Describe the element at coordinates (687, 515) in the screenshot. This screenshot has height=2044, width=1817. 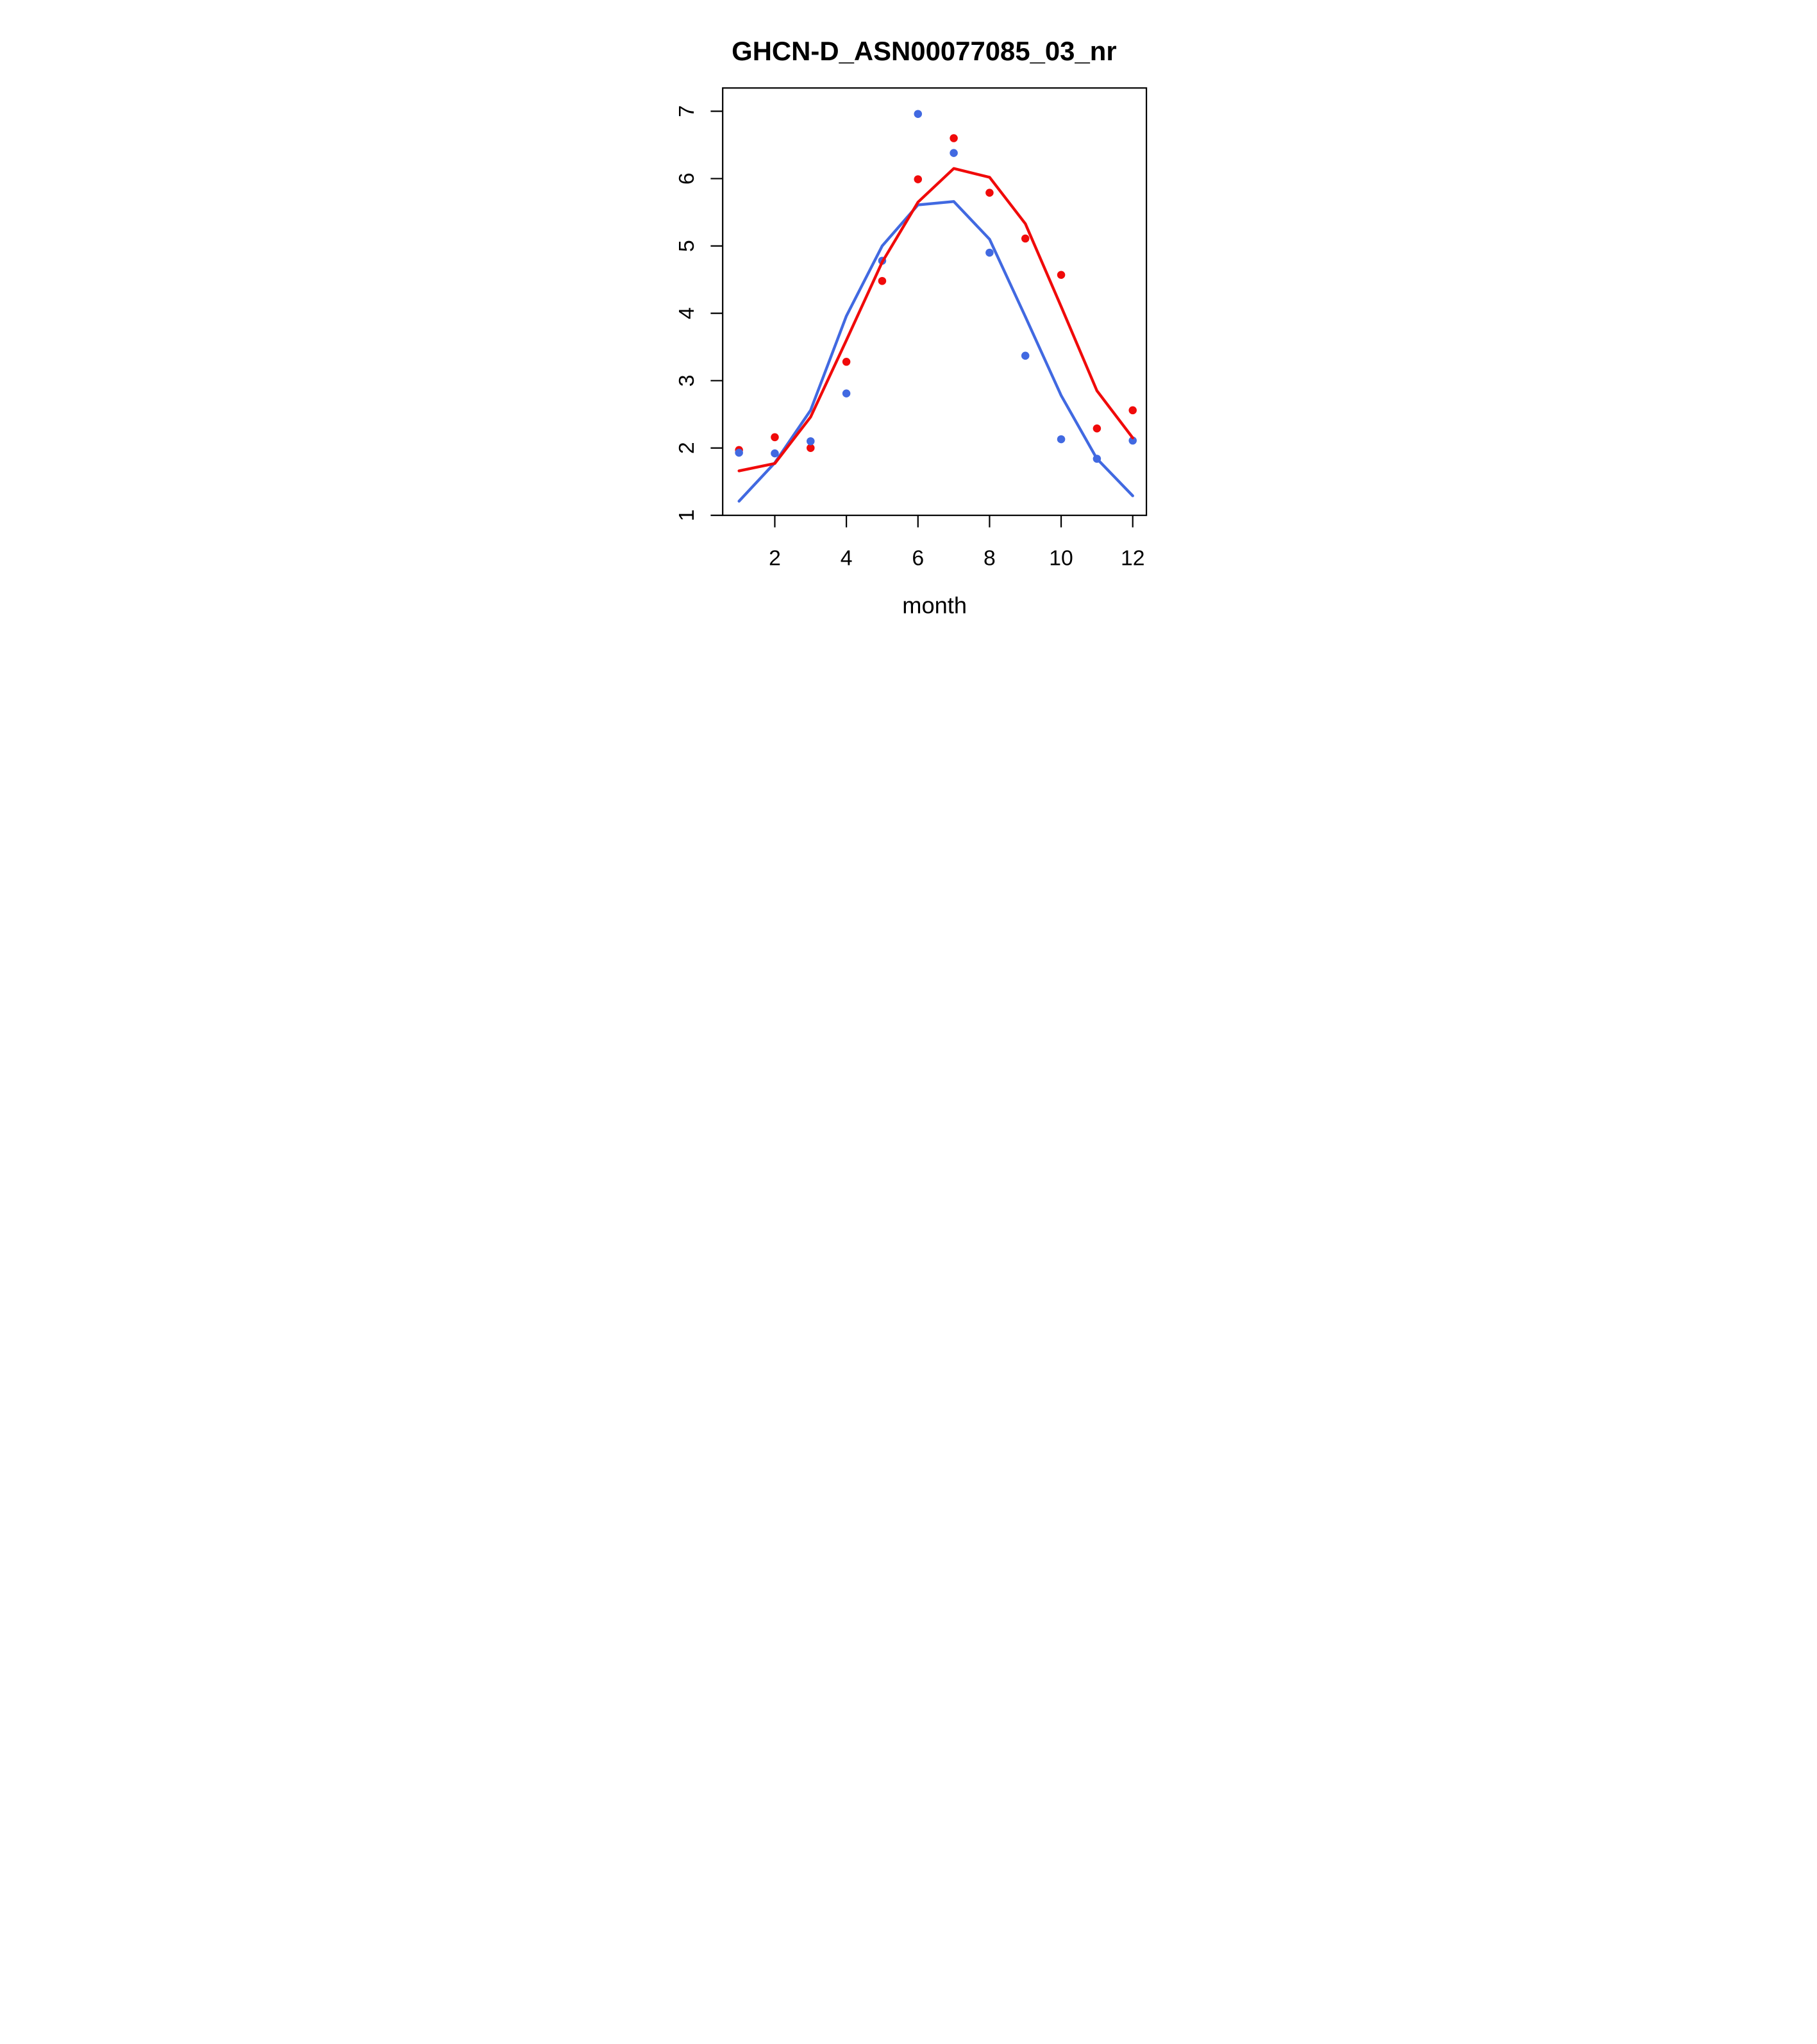
I see `y-tick-label: 1` at that location.